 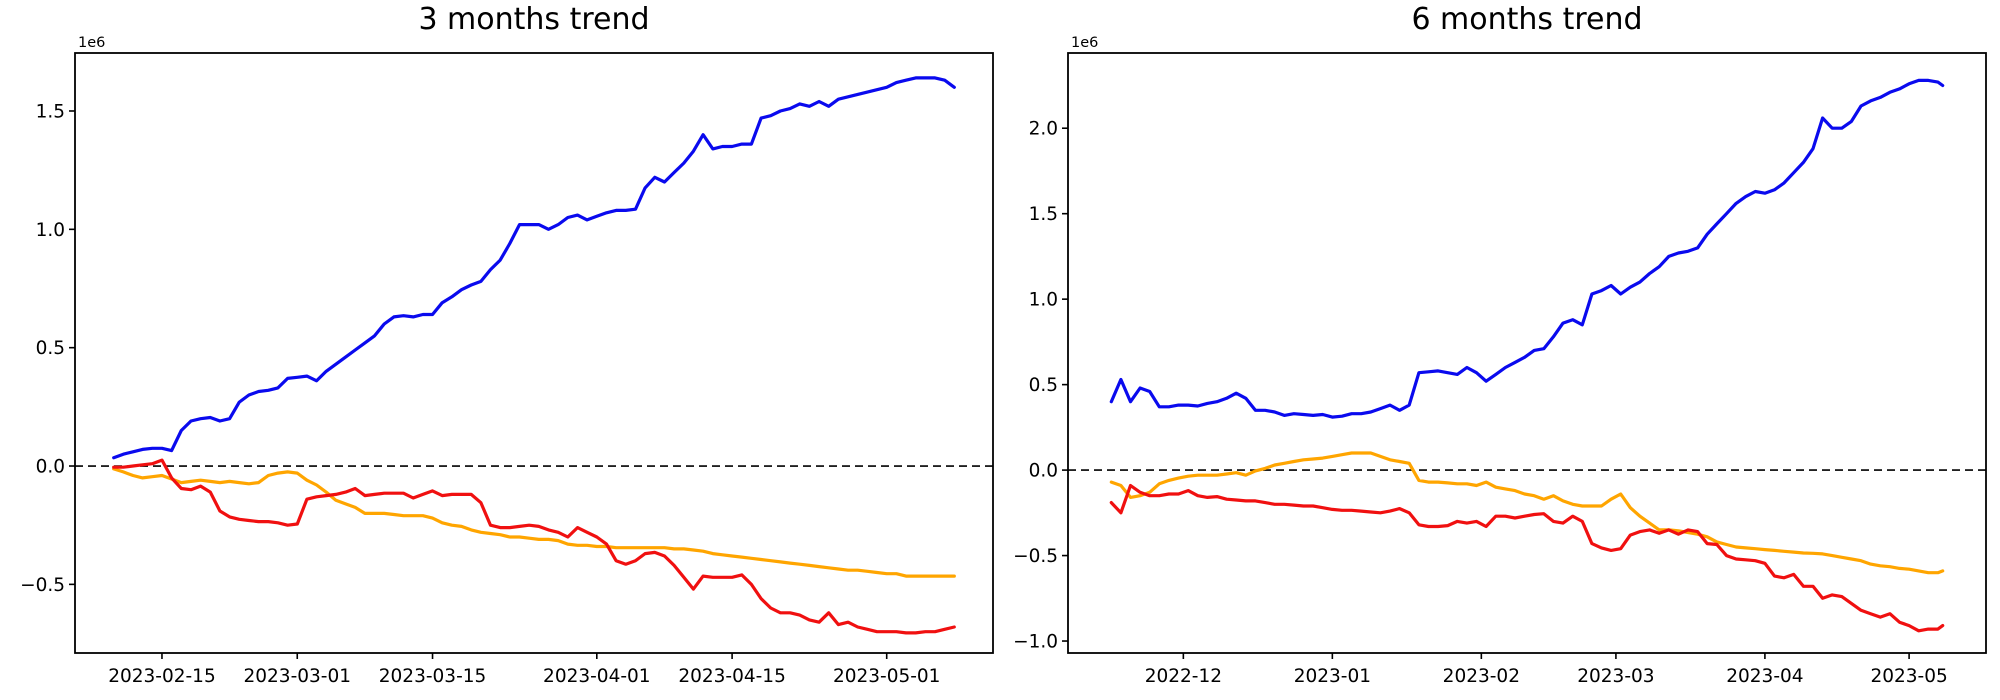 What do you see at coordinates (1043, 129) in the screenshot?
I see `y-tick-label: 2.0` at bounding box center [1043, 129].